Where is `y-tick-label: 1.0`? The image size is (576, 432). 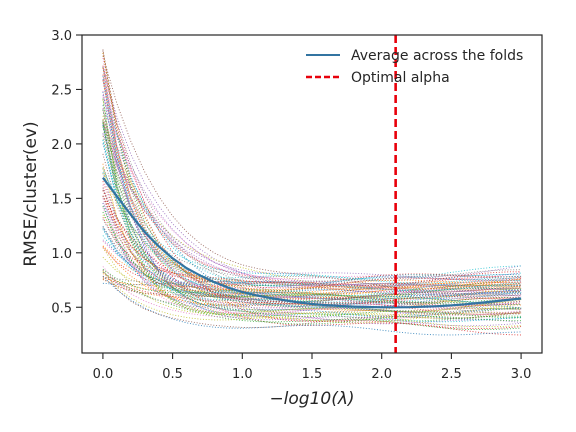 y-tick-label: 1.0 is located at coordinates (61, 254).